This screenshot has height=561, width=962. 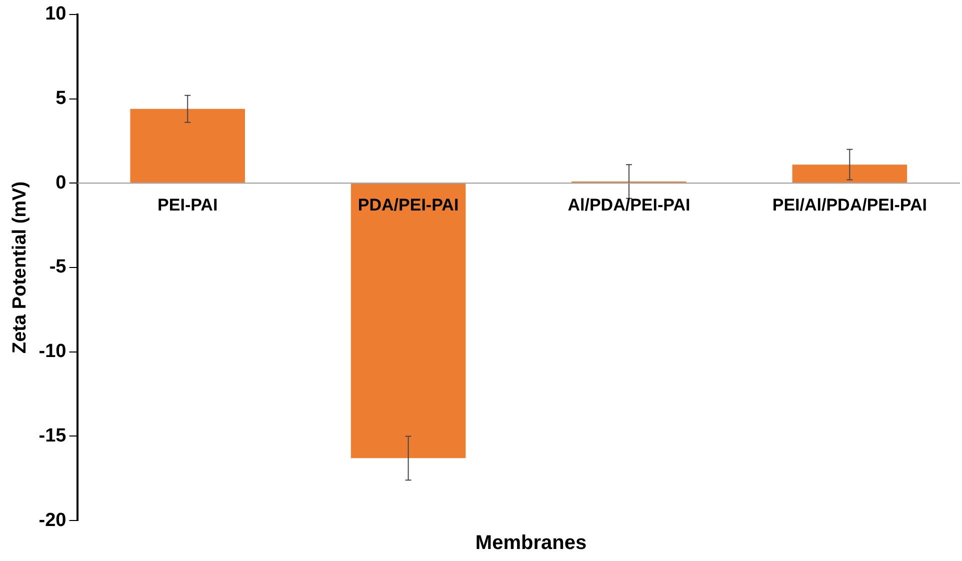 What do you see at coordinates (531, 543) in the screenshot?
I see `x-axis-title: Membranes` at bounding box center [531, 543].